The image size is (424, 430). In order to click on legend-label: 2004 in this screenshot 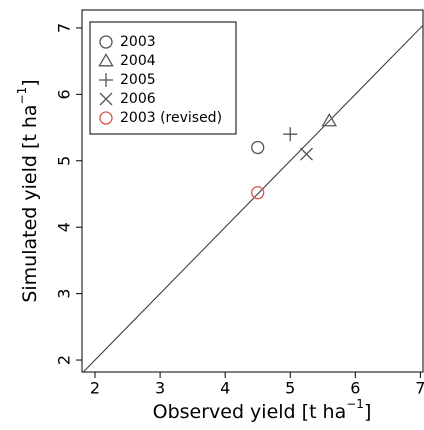, I will do `click(138, 61)`.